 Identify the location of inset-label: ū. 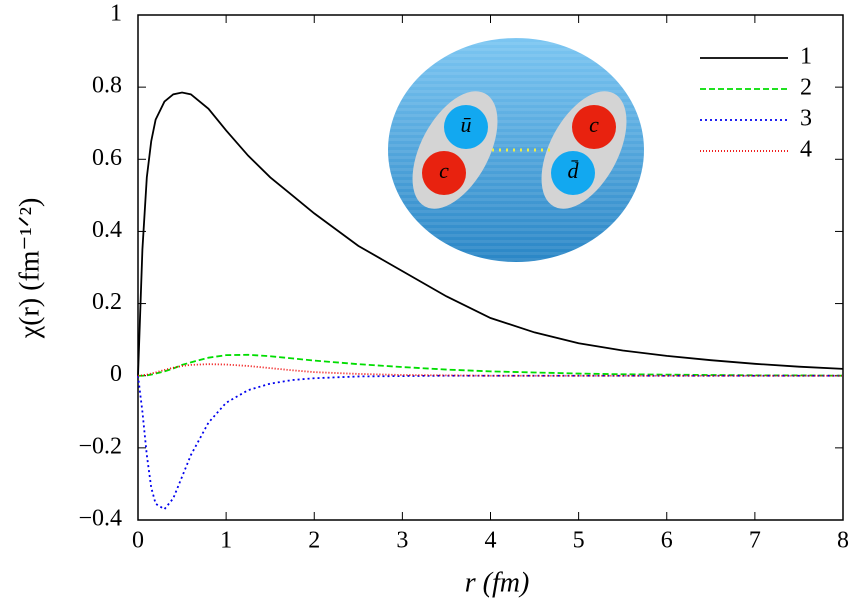
(466, 124).